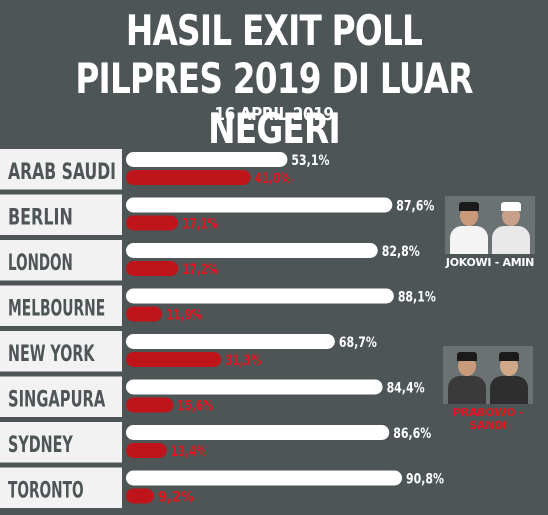  I want to click on data-label-series-b: 13,4%, so click(189, 452).